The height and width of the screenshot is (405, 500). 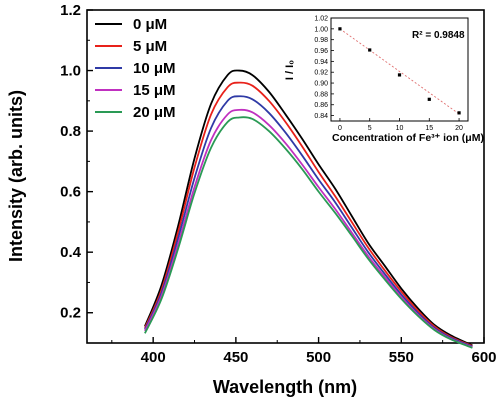 I want to click on main-y-tick-label: 1.0, so click(x=70, y=71).